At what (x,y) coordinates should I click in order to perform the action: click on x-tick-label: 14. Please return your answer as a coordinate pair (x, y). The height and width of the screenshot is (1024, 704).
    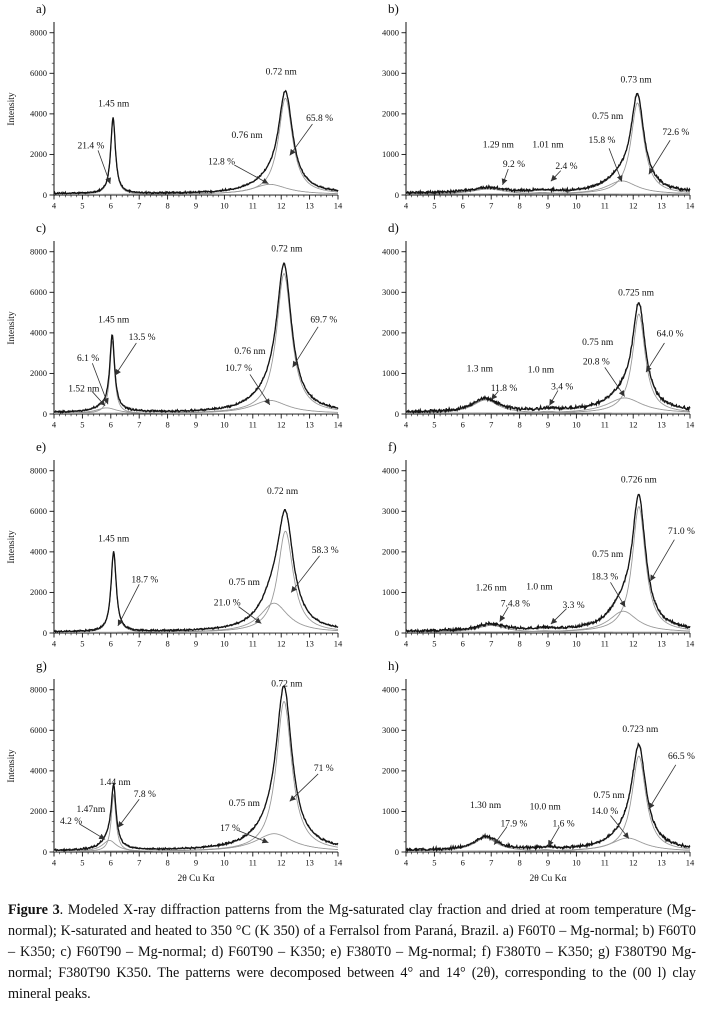
    Looking at the image, I should click on (690, 425).